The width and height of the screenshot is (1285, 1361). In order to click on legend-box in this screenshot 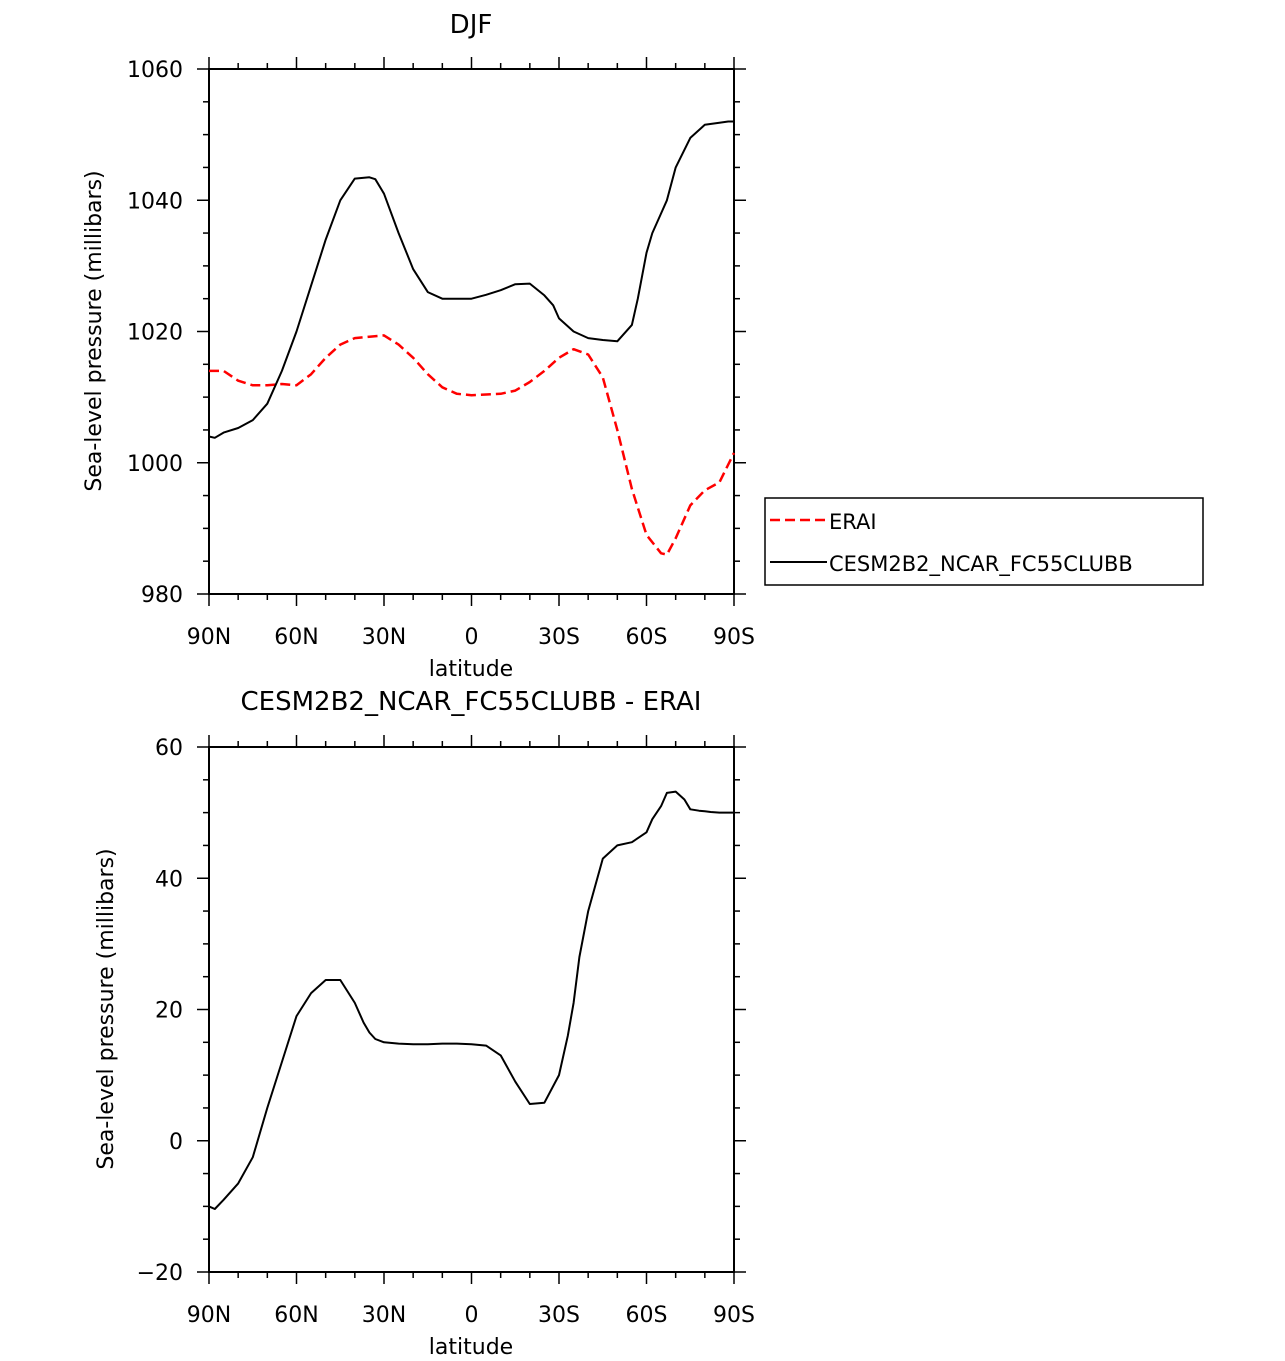, I will do `click(984, 541)`.